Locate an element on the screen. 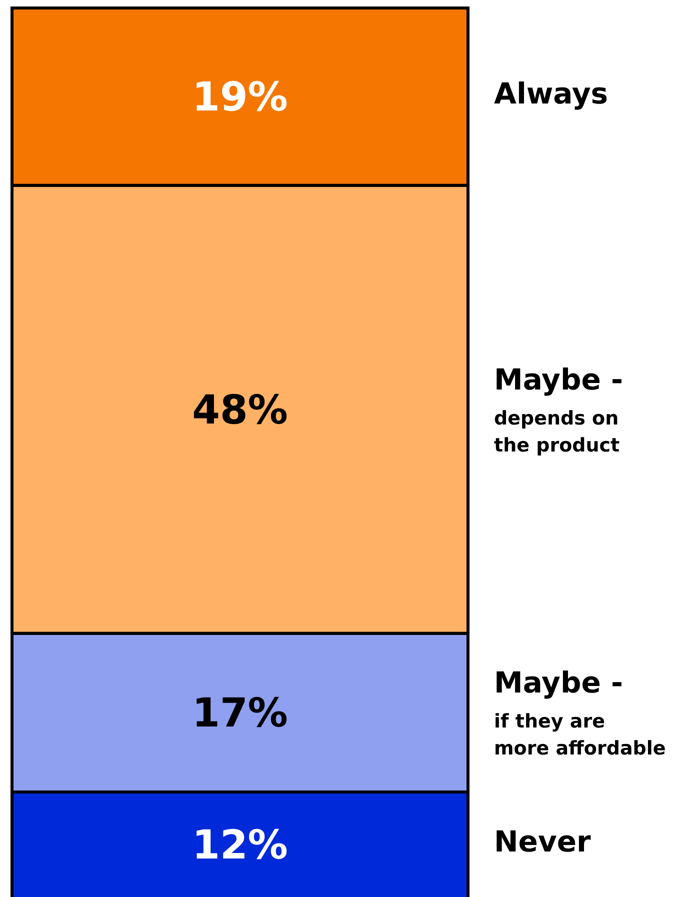 This screenshot has height=897, width=681. data-label: 19% is located at coordinates (240, 97).